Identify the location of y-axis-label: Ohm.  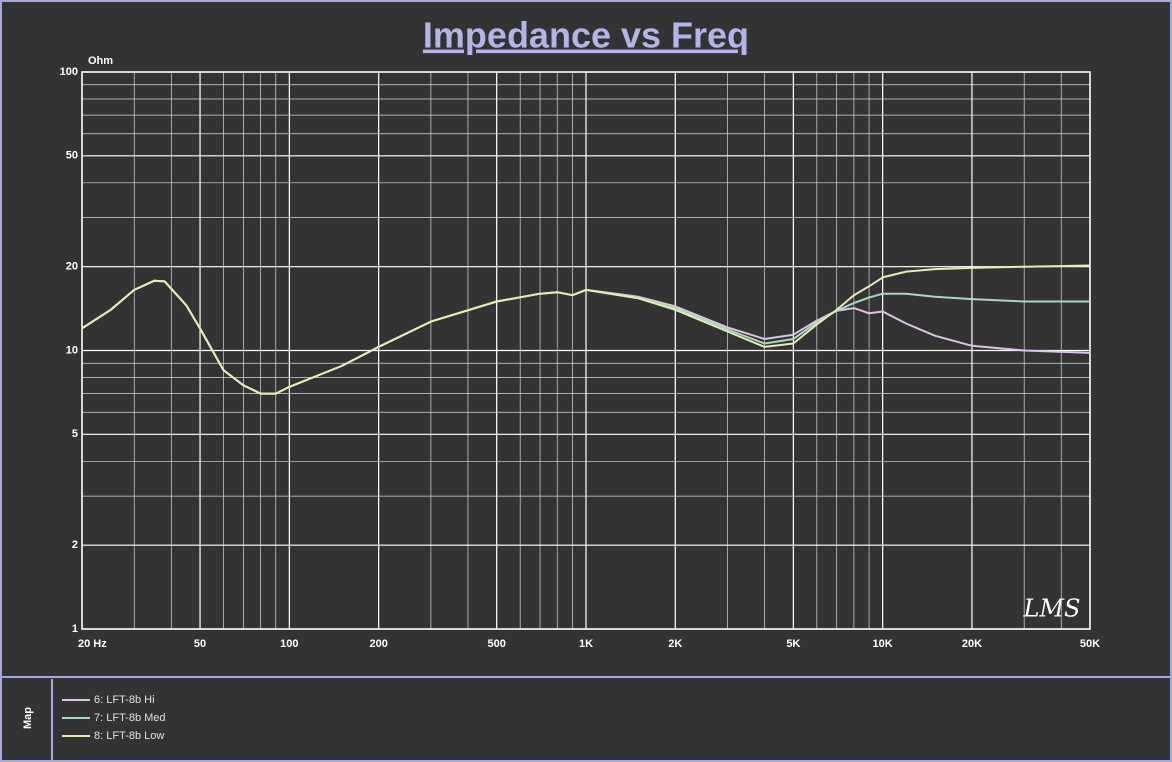
(100, 61).